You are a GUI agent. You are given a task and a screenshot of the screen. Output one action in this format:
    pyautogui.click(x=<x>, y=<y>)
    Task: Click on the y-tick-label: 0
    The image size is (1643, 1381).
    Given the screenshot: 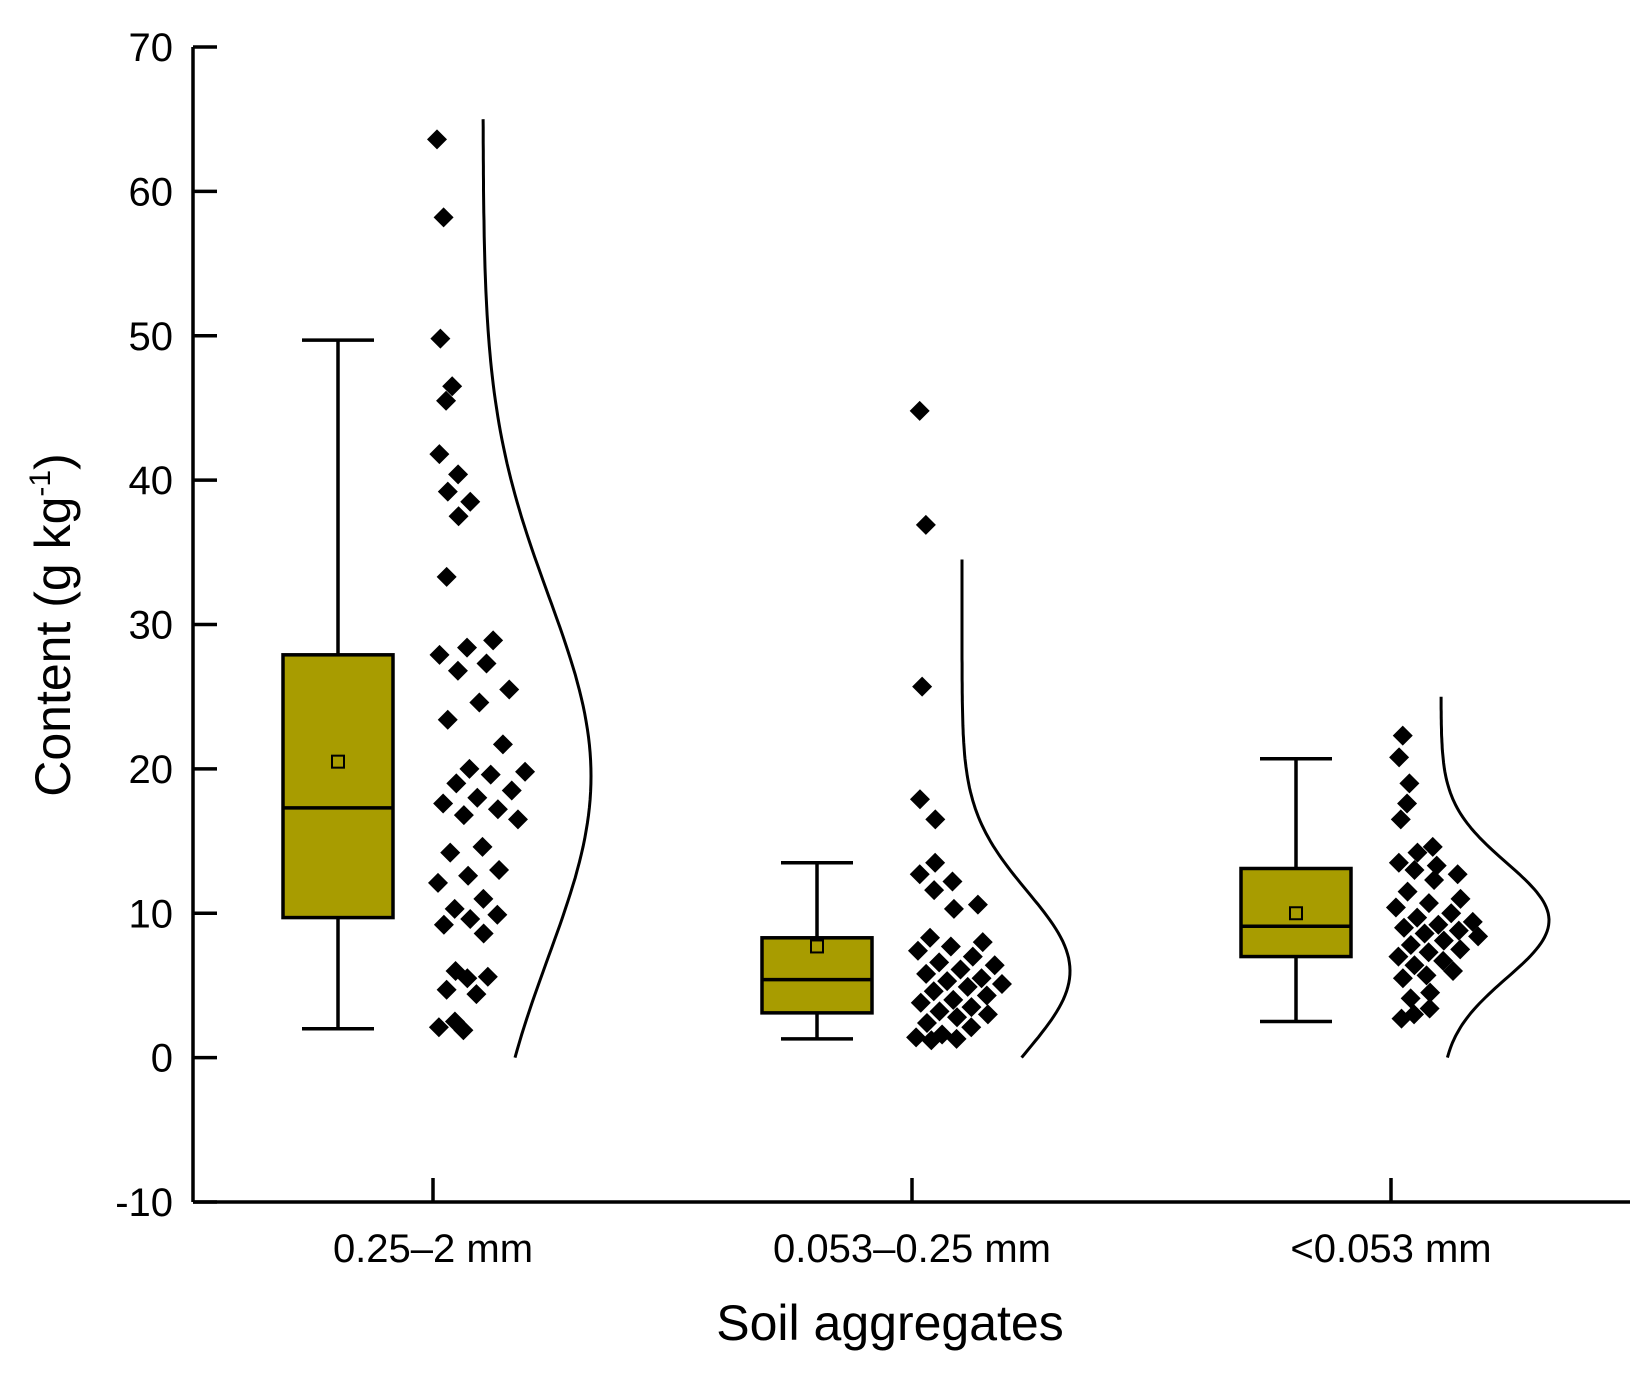 What is the action you would take?
    pyautogui.click(x=162, y=1059)
    